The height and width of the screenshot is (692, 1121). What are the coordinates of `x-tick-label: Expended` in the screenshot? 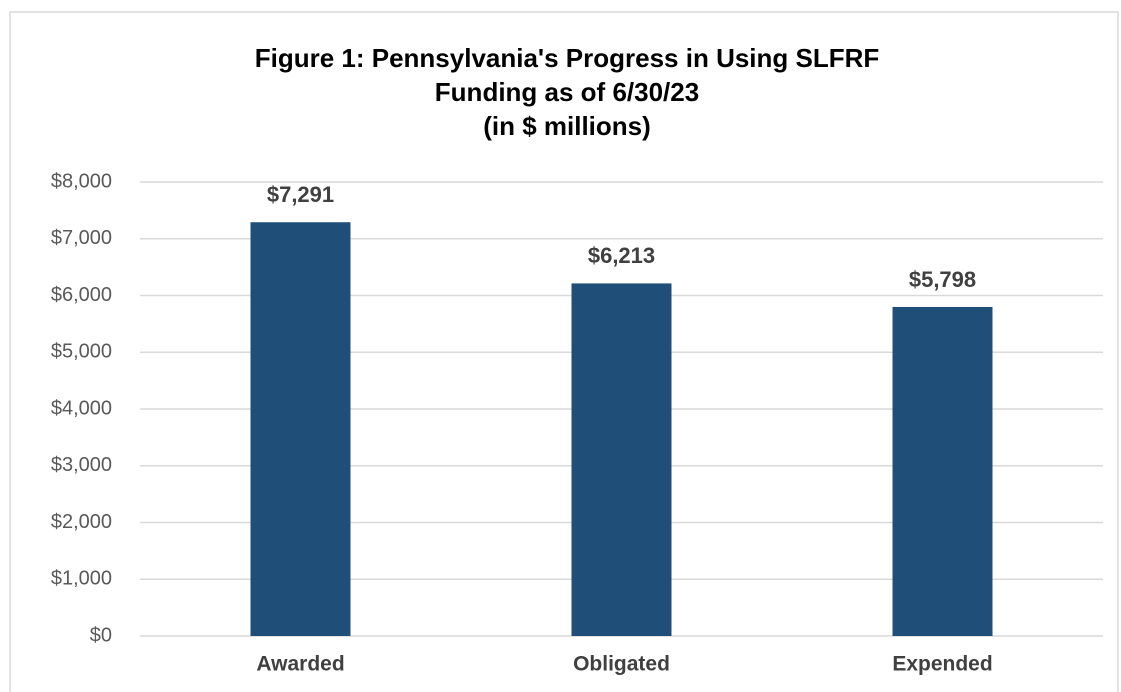 It's located at (942, 664).